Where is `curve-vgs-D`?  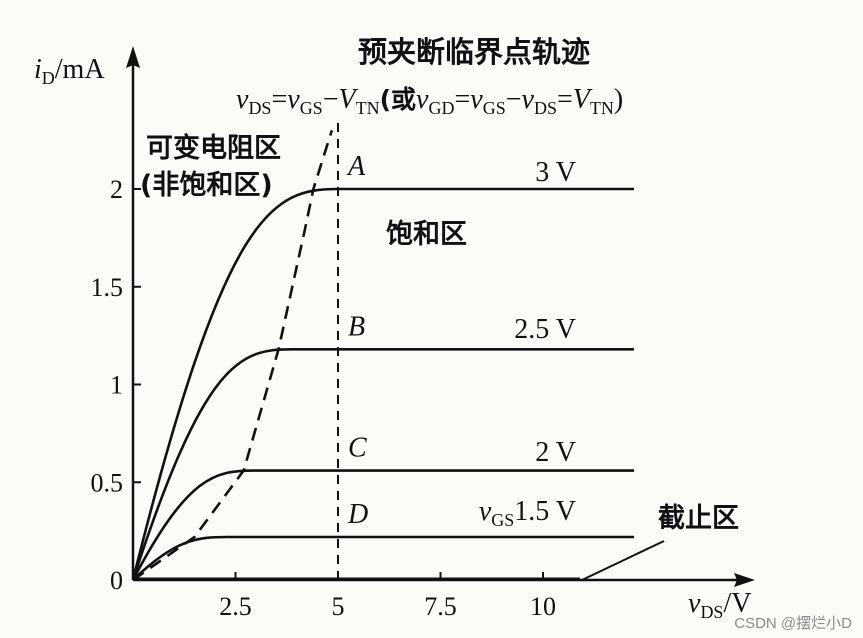 curve-vgs-D is located at coordinates (383, 558).